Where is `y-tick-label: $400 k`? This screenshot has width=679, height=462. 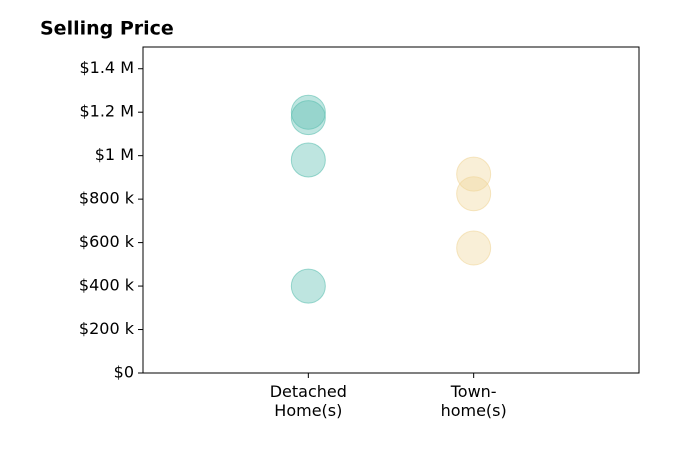 y-tick-label: $400 k is located at coordinates (107, 285).